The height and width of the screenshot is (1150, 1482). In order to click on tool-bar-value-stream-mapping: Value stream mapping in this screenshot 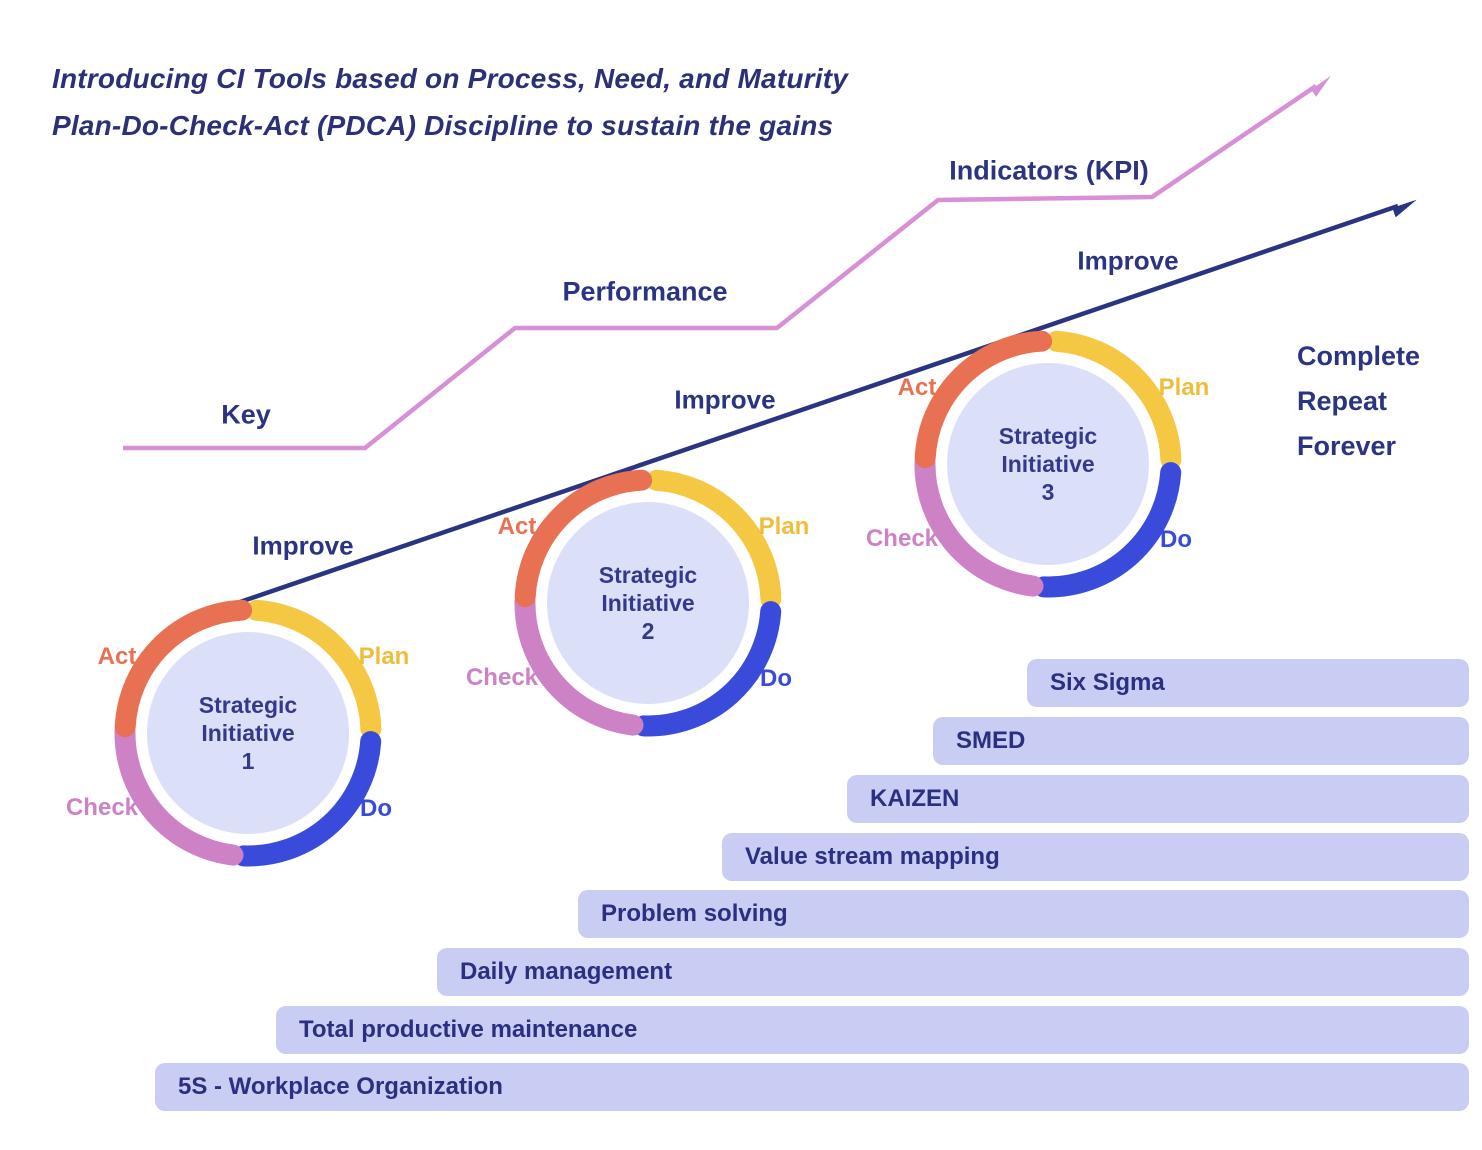, I will do `click(1095, 857)`.